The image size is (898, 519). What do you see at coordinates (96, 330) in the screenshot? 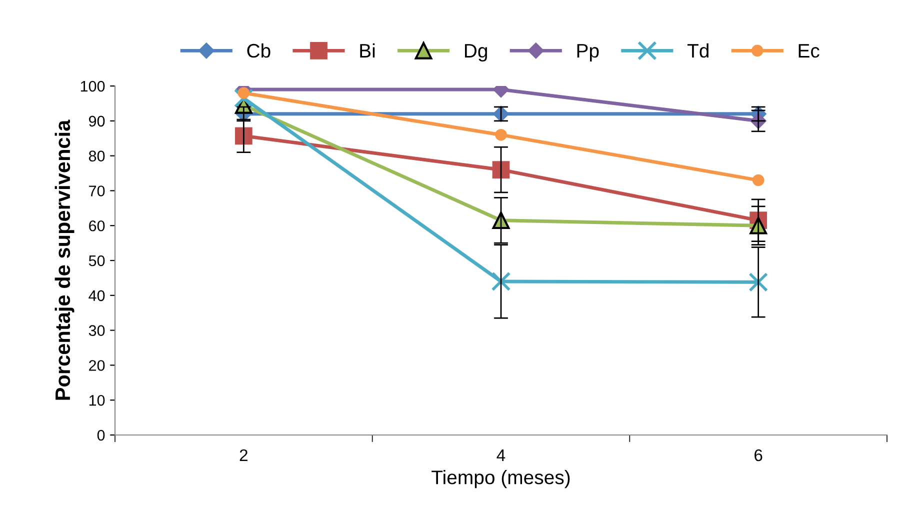
I see `y-tick-label: 30` at bounding box center [96, 330].